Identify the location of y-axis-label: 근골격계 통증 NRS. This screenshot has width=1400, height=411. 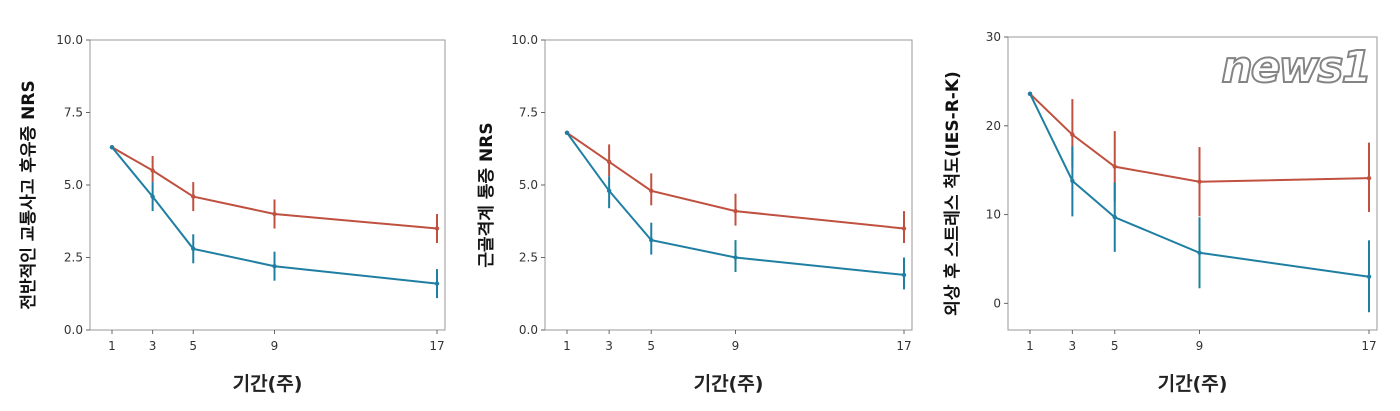
(487, 194).